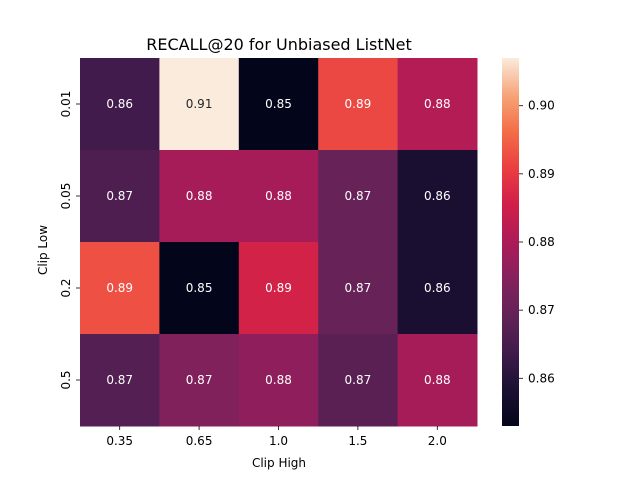 The height and width of the screenshot is (480, 640). What do you see at coordinates (66, 196) in the screenshot?
I see `y-tick-label: 0.05` at bounding box center [66, 196].